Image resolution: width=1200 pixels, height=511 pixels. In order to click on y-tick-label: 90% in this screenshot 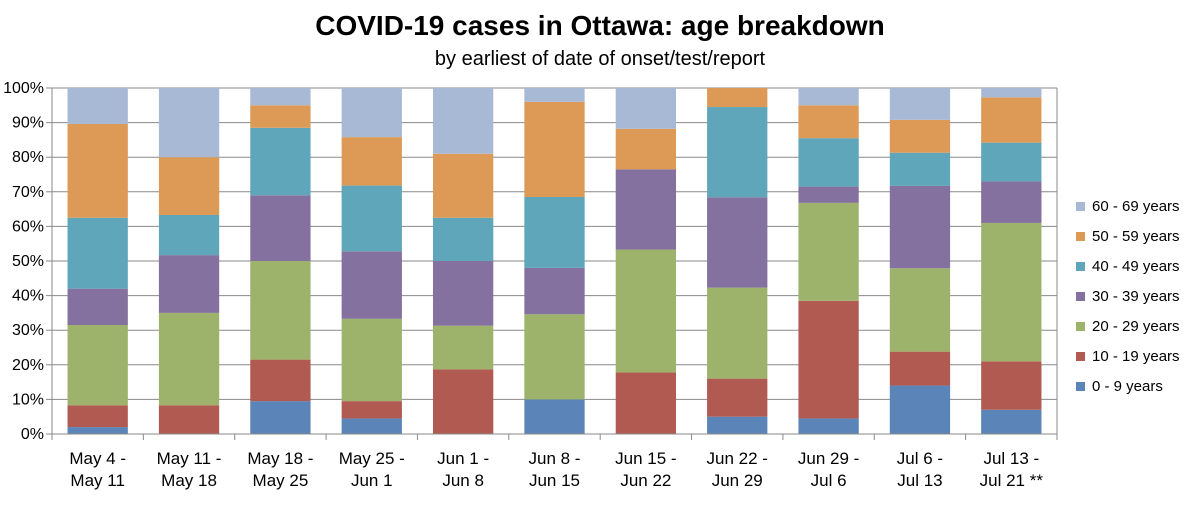, I will do `click(28, 123)`.